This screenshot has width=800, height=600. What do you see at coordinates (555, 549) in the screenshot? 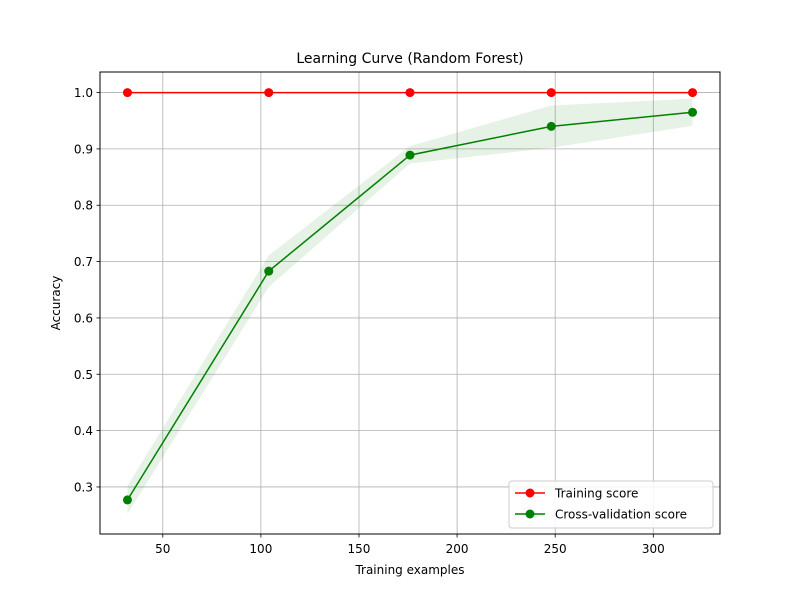
I see `x-tick-label: 250` at bounding box center [555, 549].